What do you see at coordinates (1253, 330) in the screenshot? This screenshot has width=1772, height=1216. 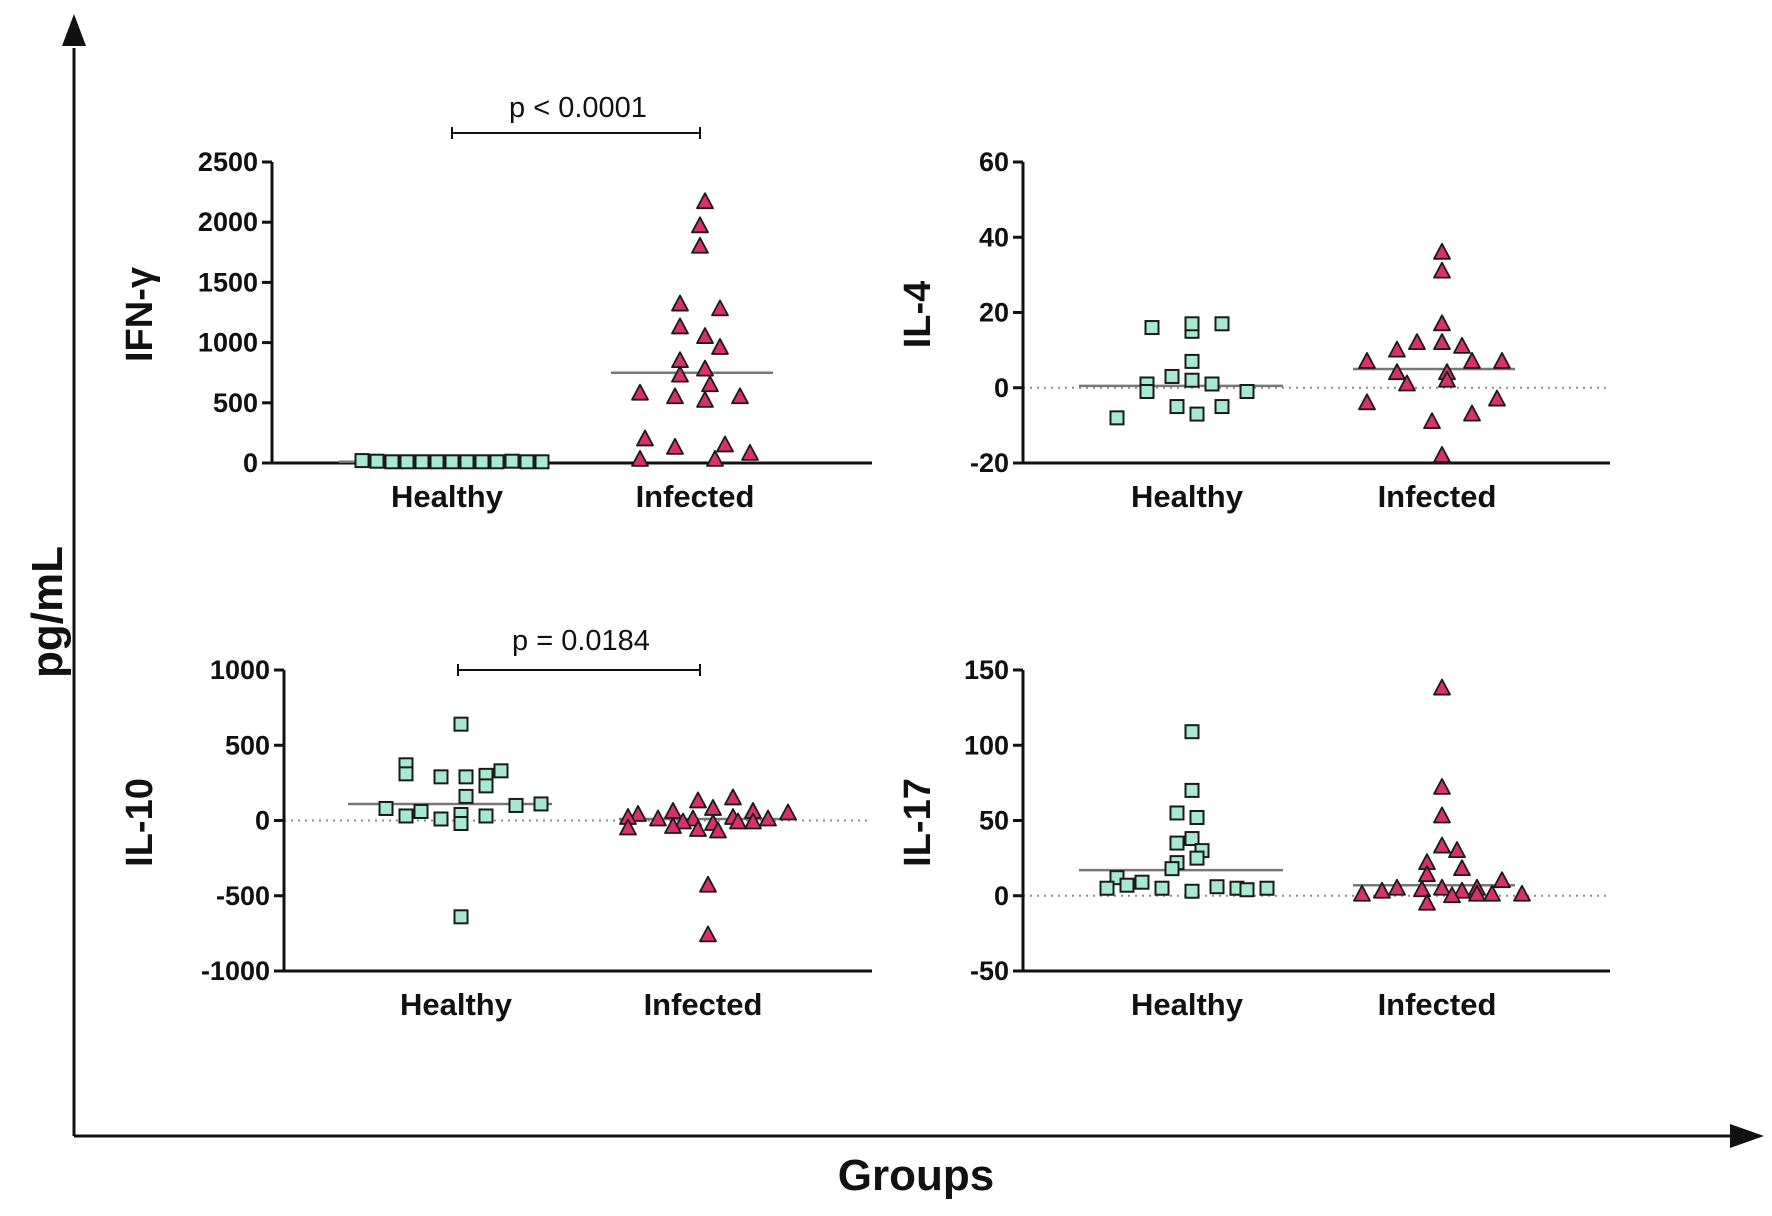 I see `chart-panel-il-4: 60 40 20 0 -20 Healthy Infected IL-4` at bounding box center [1253, 330].